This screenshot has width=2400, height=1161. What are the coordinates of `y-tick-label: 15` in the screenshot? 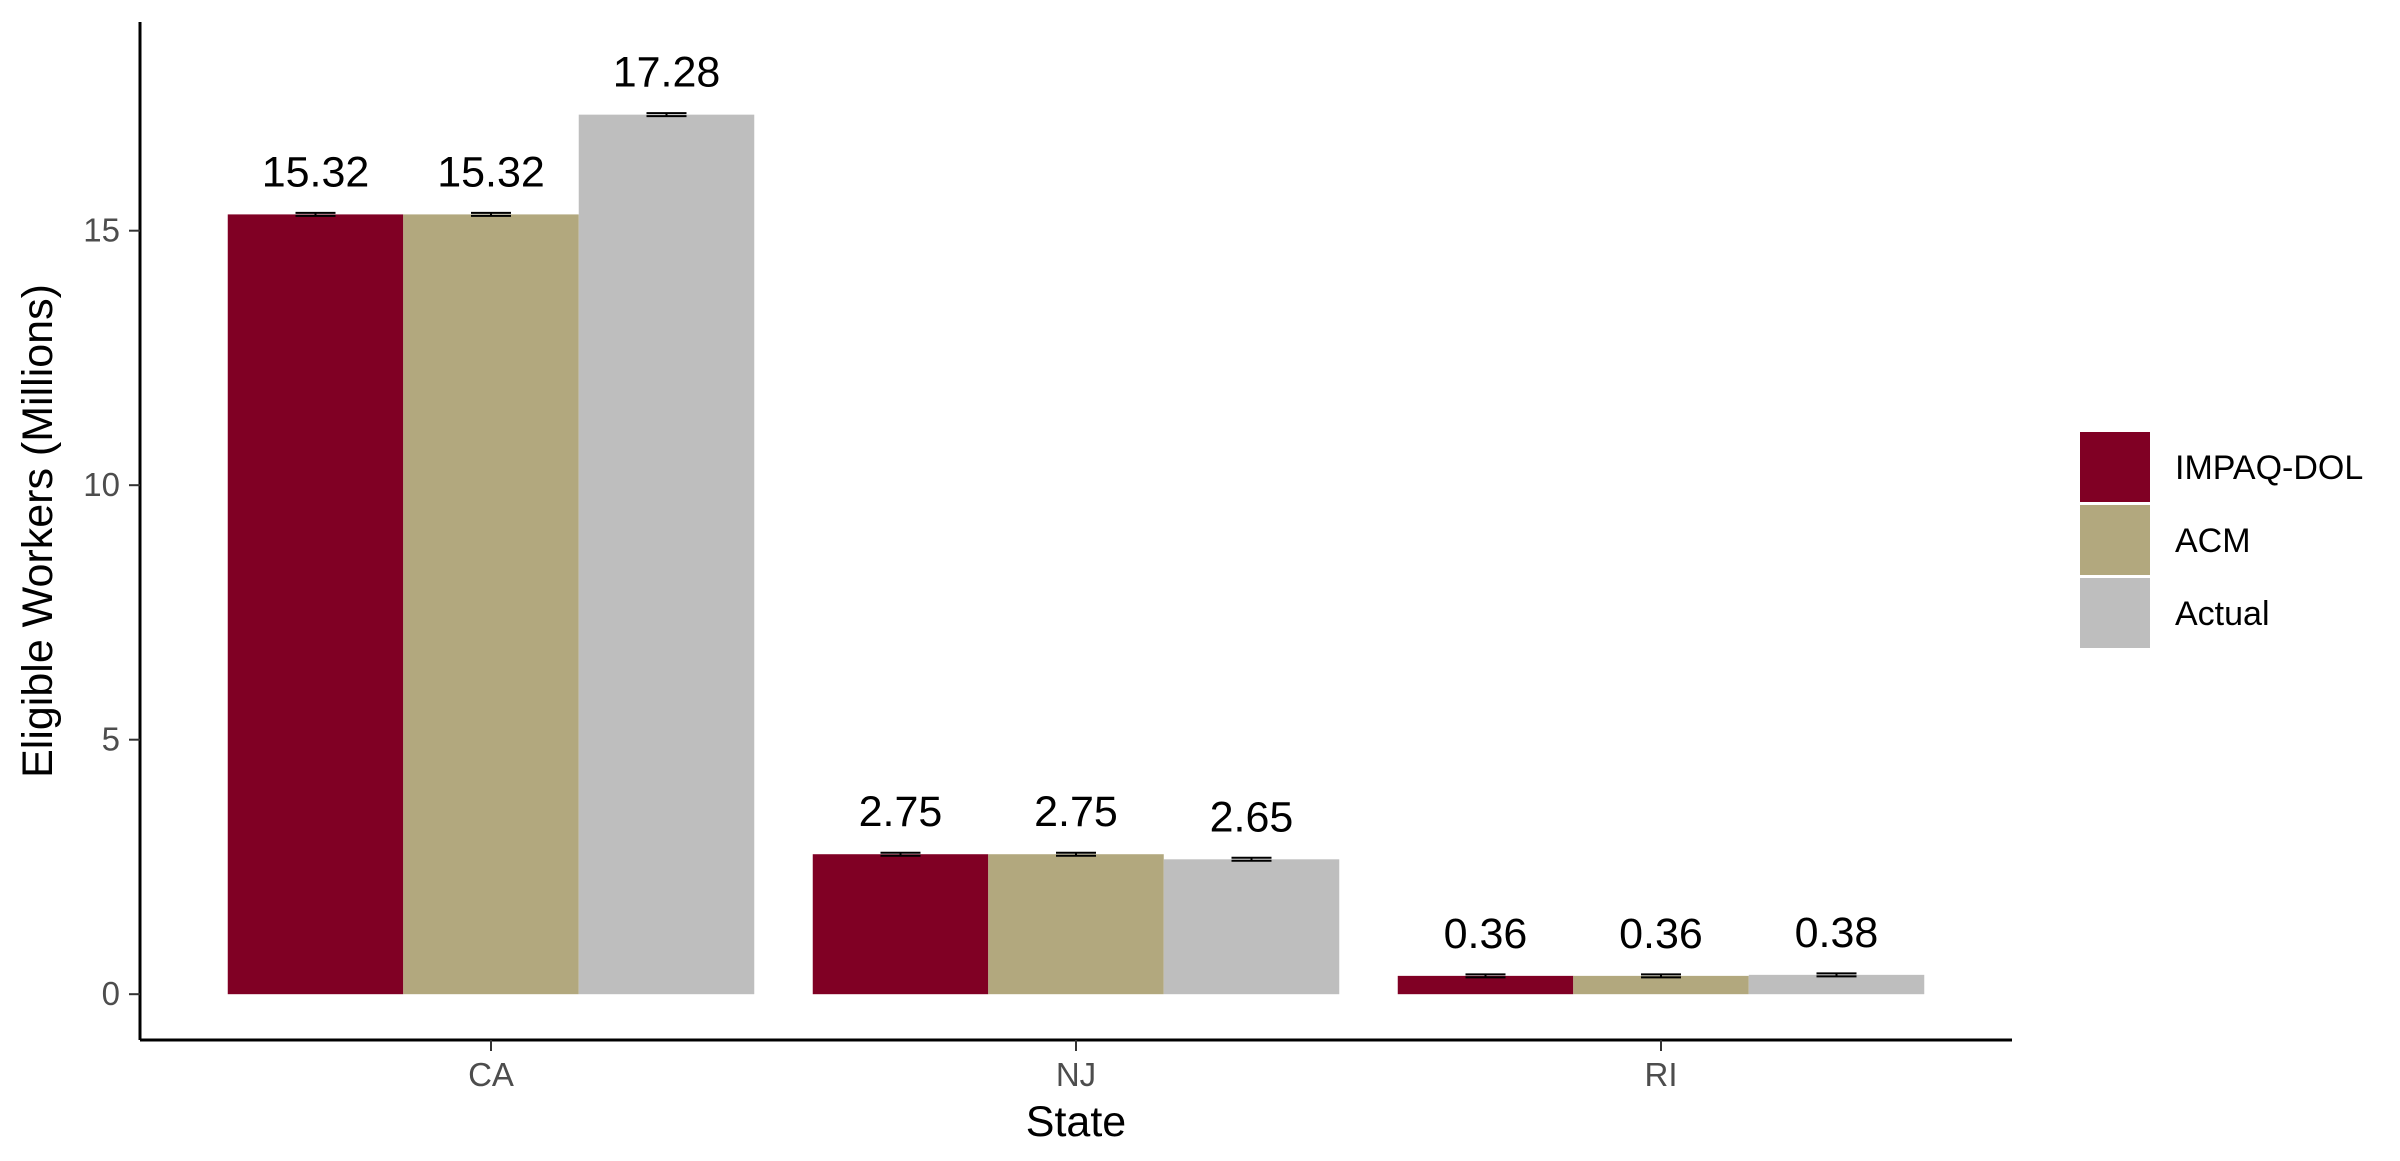 It's located at (101, 230).